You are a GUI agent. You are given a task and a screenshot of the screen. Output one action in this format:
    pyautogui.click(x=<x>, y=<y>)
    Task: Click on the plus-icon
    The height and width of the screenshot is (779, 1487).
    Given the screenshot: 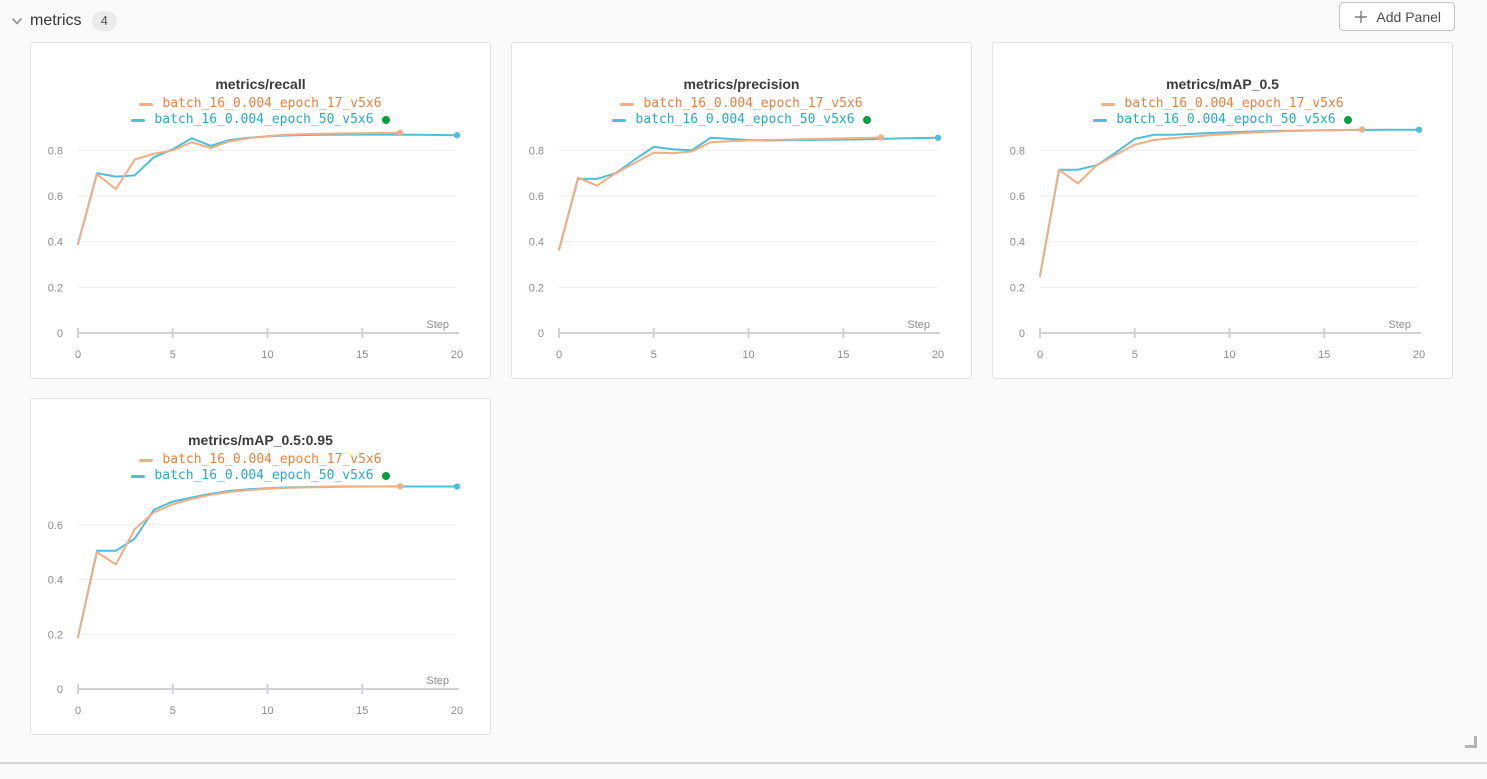 What is the action you would take?
    pyautogui.click(x=1361, y=17)
    